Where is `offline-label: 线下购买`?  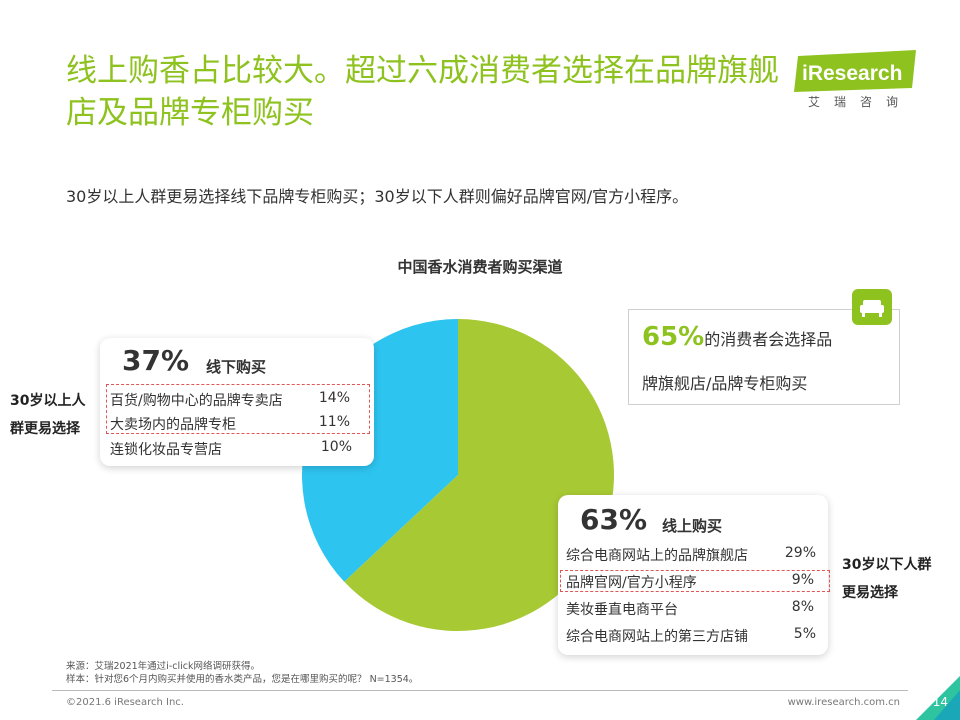
offline-label: 线下购买 is located at coordinates (236, 367).